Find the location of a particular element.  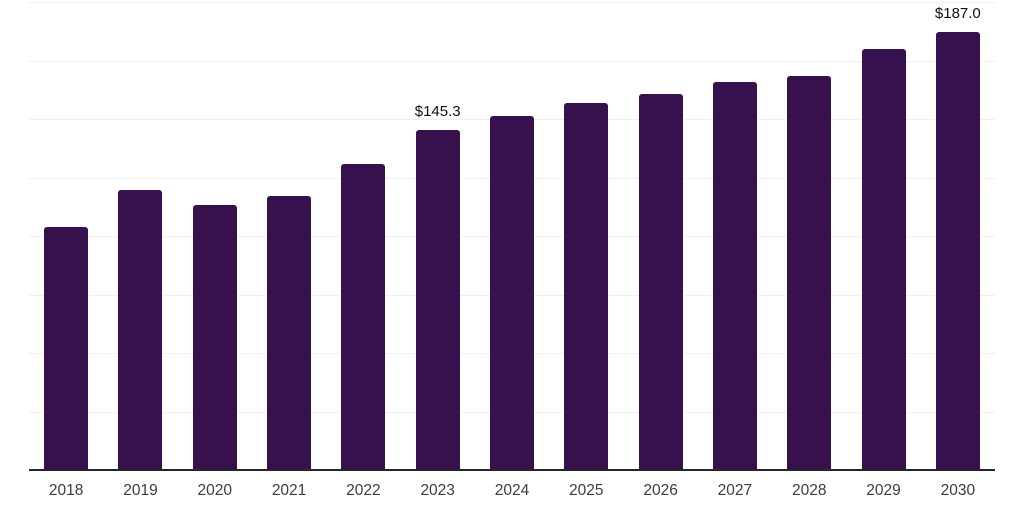

x-tick-label: 2022 is located at coordinates (363, 490).